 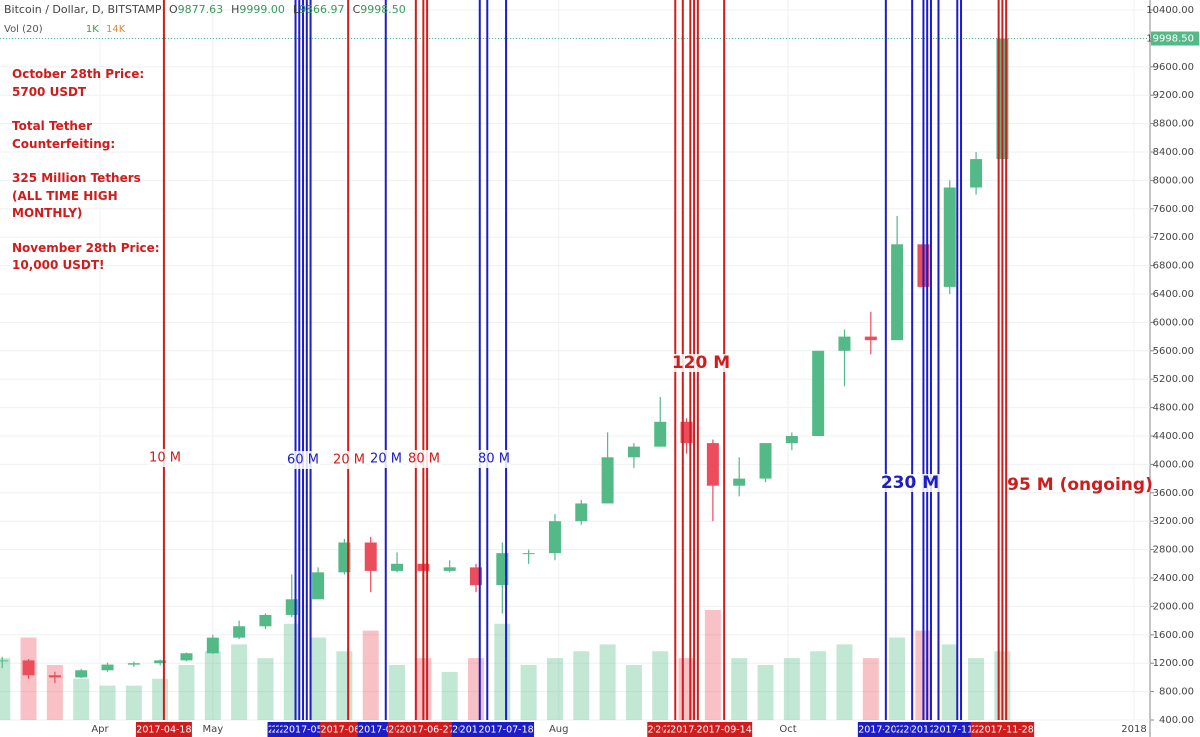 I want to click on y-tick-label: 4400.00, so click(x=1173, y=436).